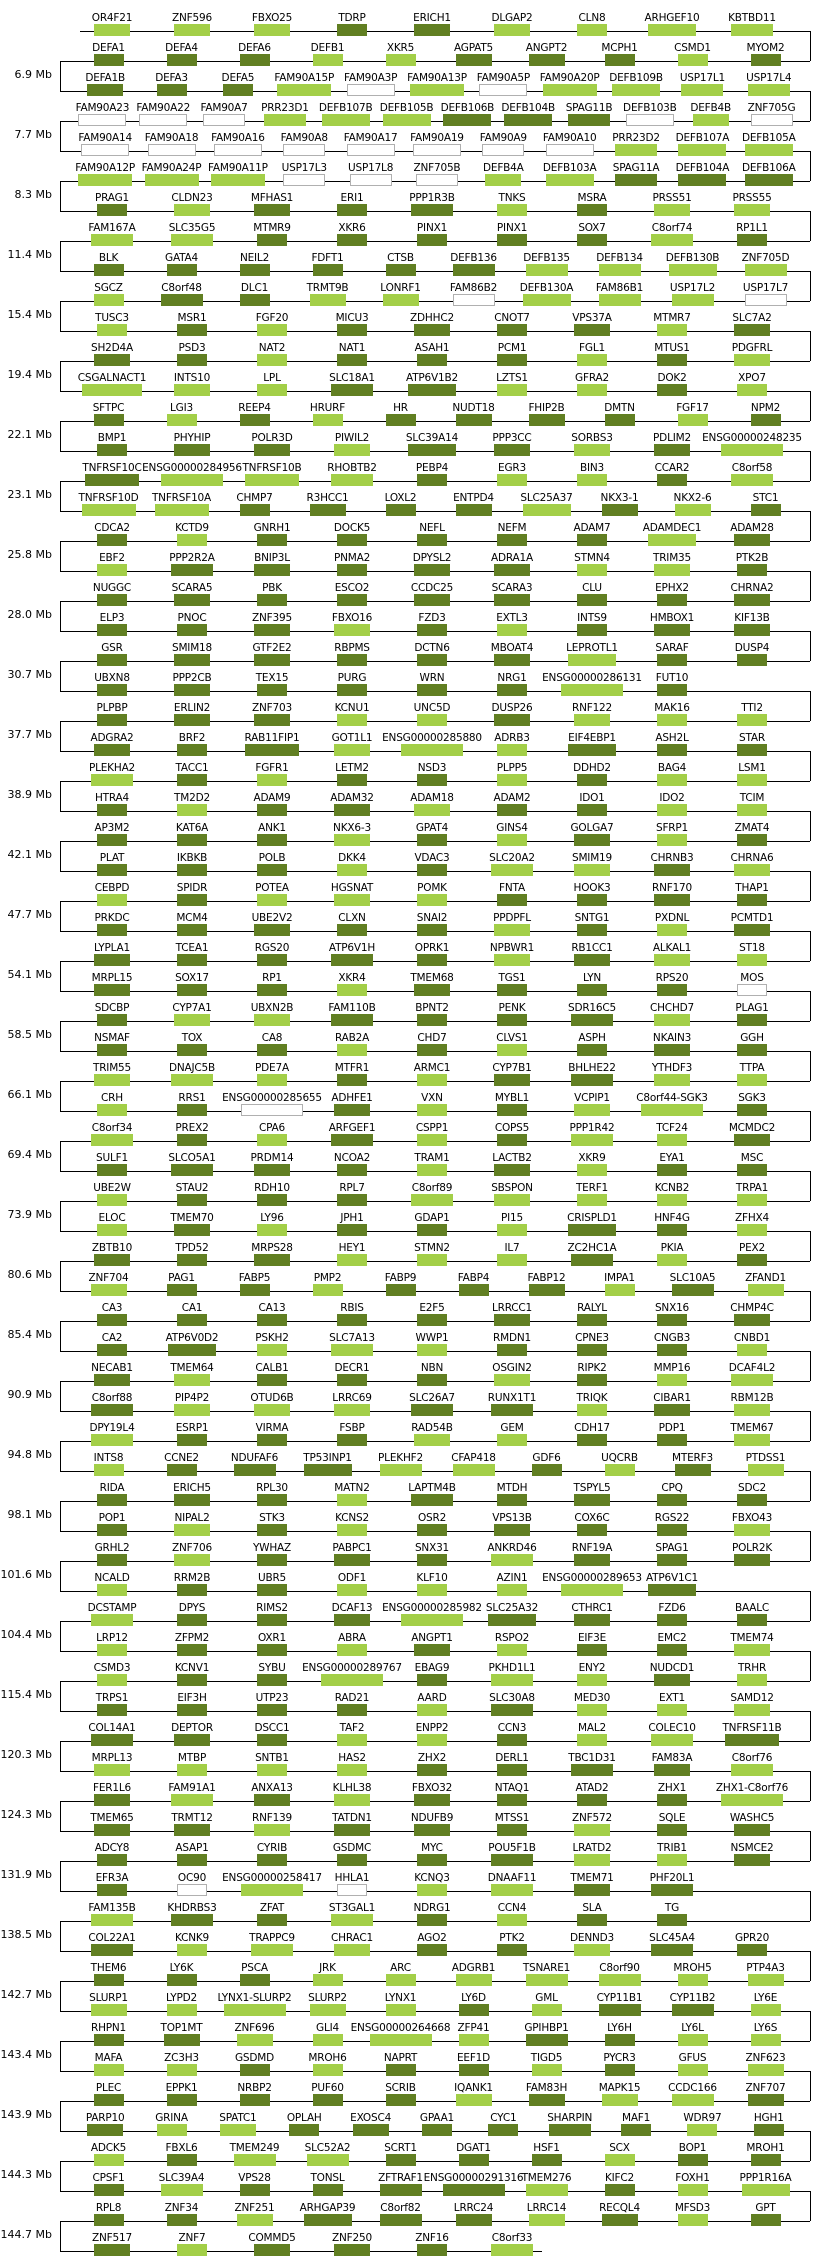  What do you see at coordinates (672, 597) in the screenshot?
I see `gene-item: EPHX2` at bounding box center [672, 597].